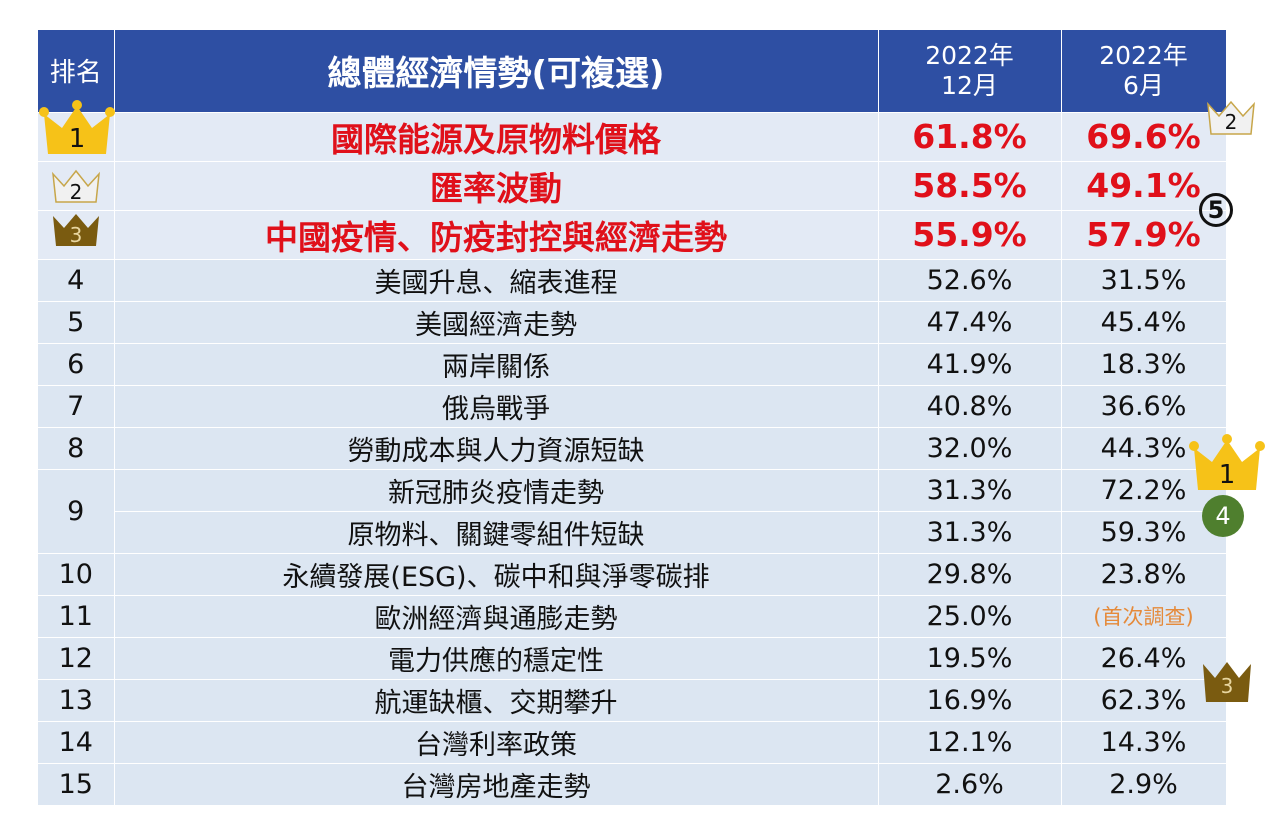  I want to click on jun-value: 62.3%, so click(1144, 700).